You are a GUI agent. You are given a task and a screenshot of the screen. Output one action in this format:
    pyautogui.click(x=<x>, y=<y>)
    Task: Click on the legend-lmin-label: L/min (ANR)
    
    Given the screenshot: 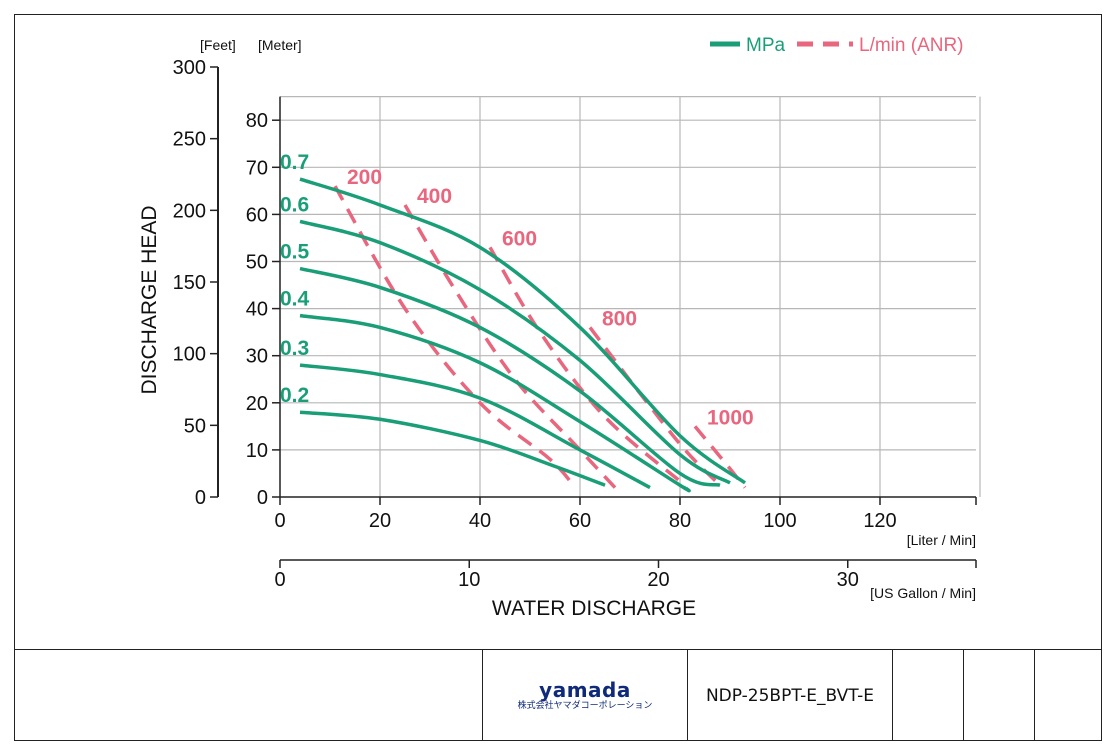 What is the action you would take?
    pyautogui.click(x=911, y=45)
    